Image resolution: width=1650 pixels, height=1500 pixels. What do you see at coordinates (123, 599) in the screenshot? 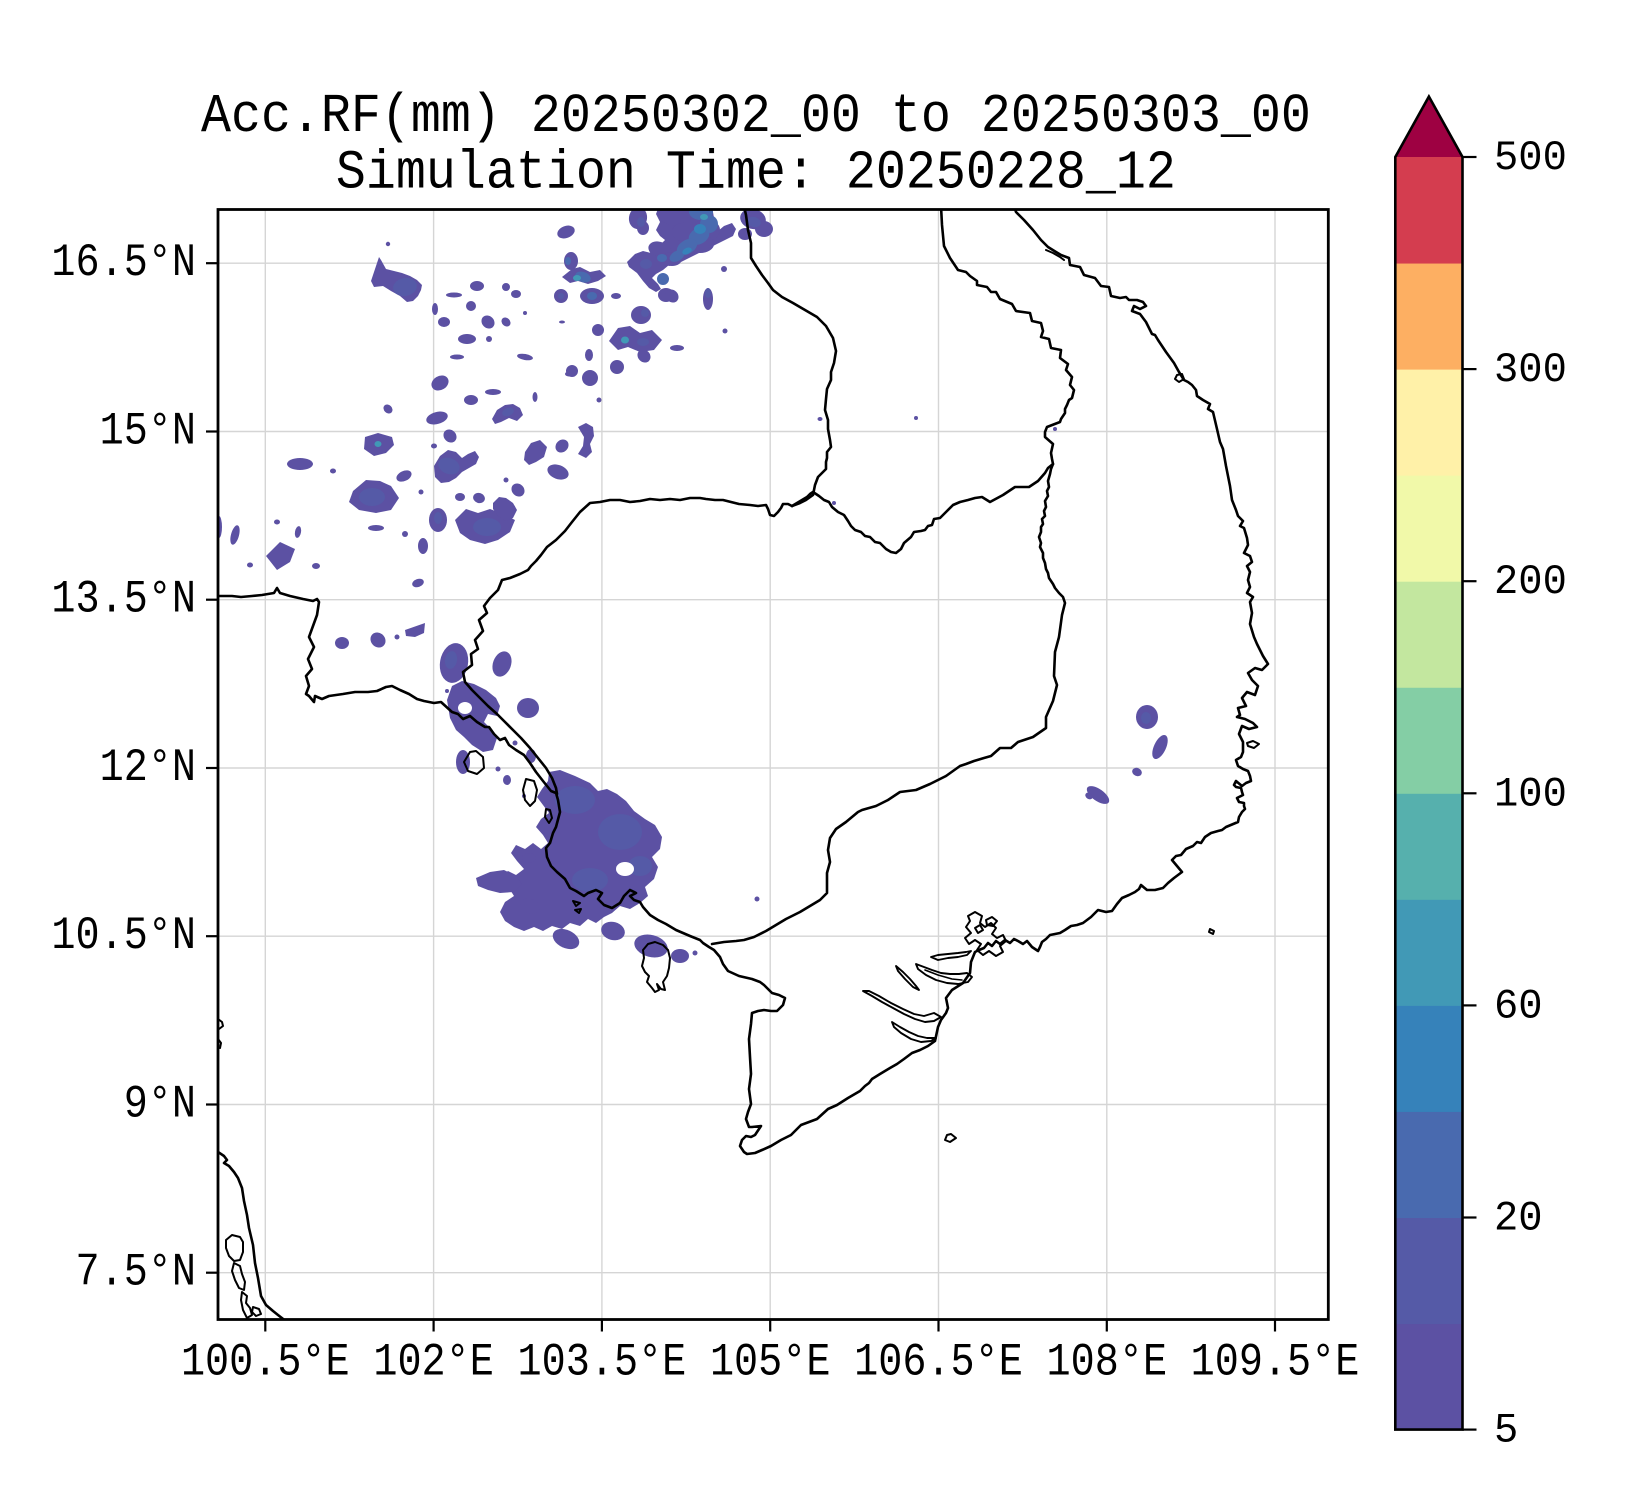
I see `svg-text: 13.5°N` at bounding box center [123, 599].